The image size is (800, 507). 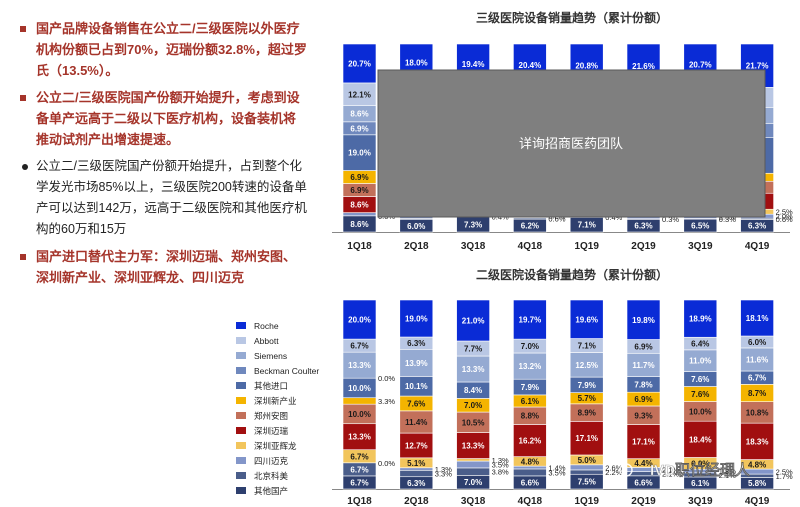 What do you see at coordinates (166, 267) in the screenshot?
I see `bullet-3-text: 国产进口替代主力军：深圳迈瑞、郑州安图、深圳新产业、深圳亚辉龙、四川迈克` at bounding box center [166, 267].